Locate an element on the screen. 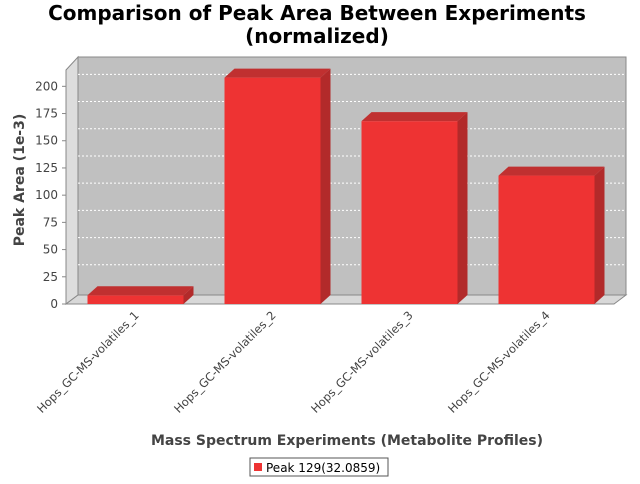  legend-swatch is located at coordinates (258, 467).